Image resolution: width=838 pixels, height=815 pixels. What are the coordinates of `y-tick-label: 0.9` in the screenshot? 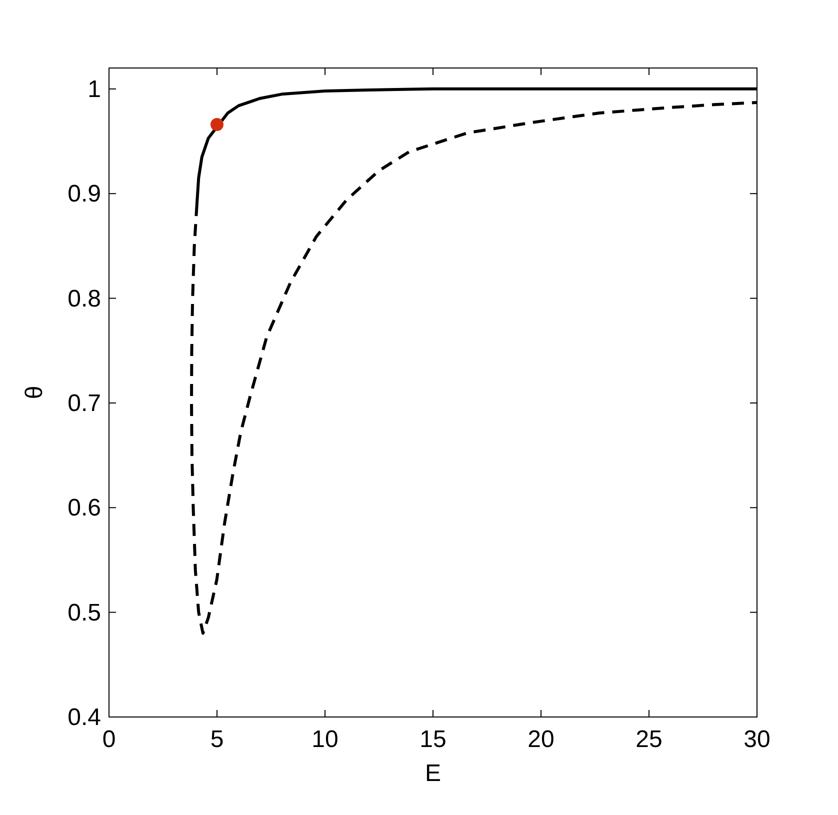 It's located at (84, 194).